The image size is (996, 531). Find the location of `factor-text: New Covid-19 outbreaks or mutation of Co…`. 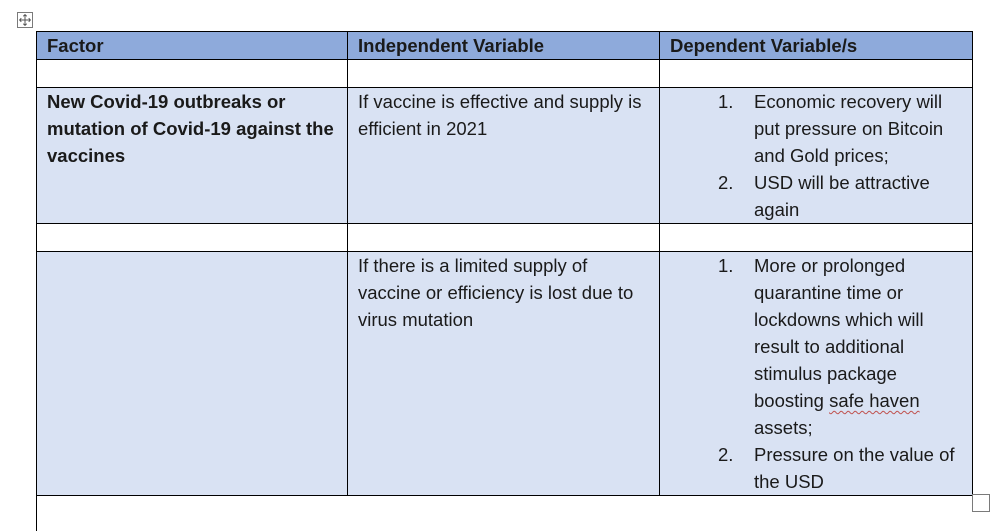

factor-text: New Covid-19 outbreaks or mutation of Co… is located at coordinates (190, 128).